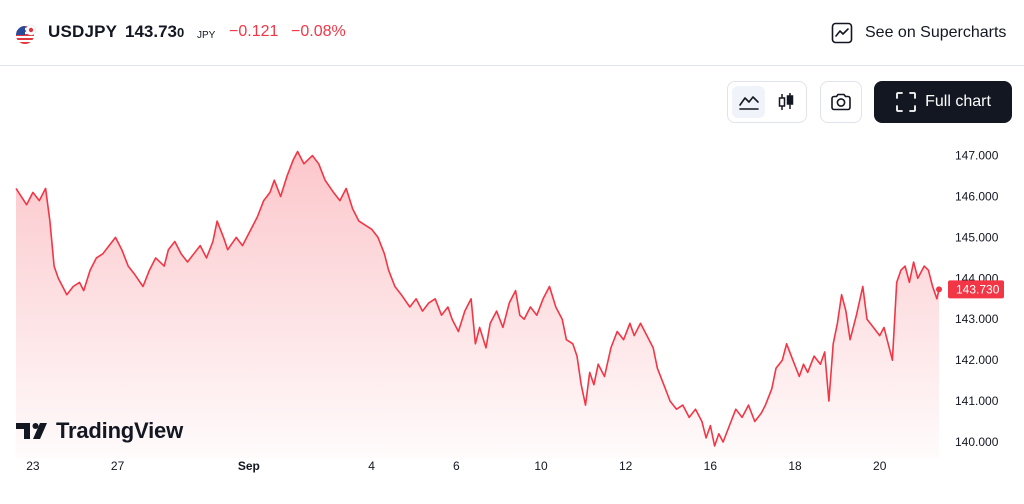  What do you see at coordinates (795, 466) in the screenshot?
I see `x-tick-label: 18` at bounding box center [795, 466].